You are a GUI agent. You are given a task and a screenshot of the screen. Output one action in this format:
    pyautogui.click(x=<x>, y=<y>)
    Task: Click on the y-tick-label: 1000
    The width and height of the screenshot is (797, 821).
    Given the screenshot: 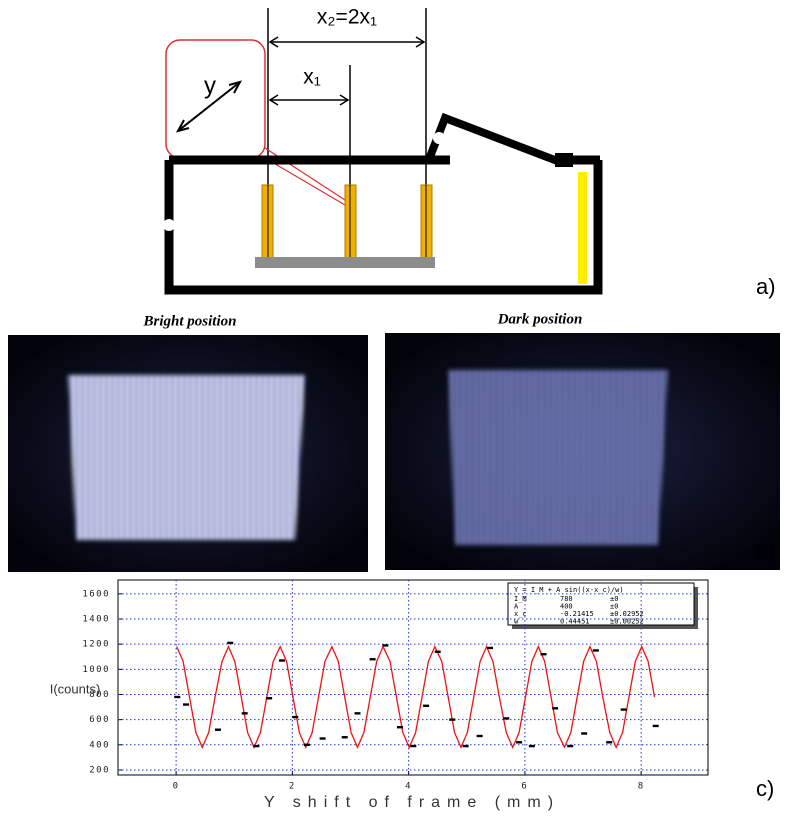 What is the action you would take?
    pyautogui.click(x=96, y=670)
    